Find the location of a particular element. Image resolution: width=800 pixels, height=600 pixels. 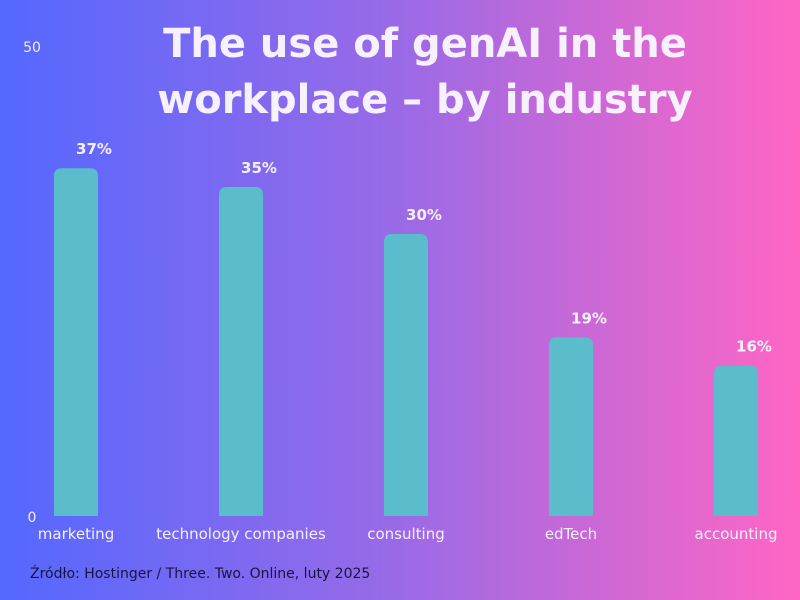

x-tick-label: accounting is located at coordinates (736, 534).